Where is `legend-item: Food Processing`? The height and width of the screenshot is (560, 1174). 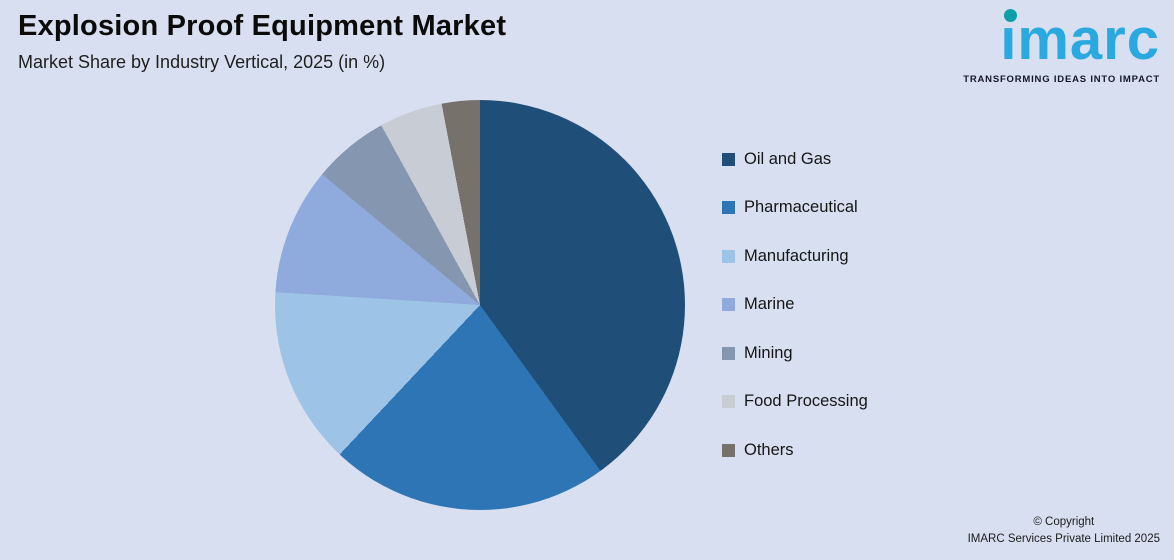 legend-item: Food Processing is located at coordinates (795, 402).